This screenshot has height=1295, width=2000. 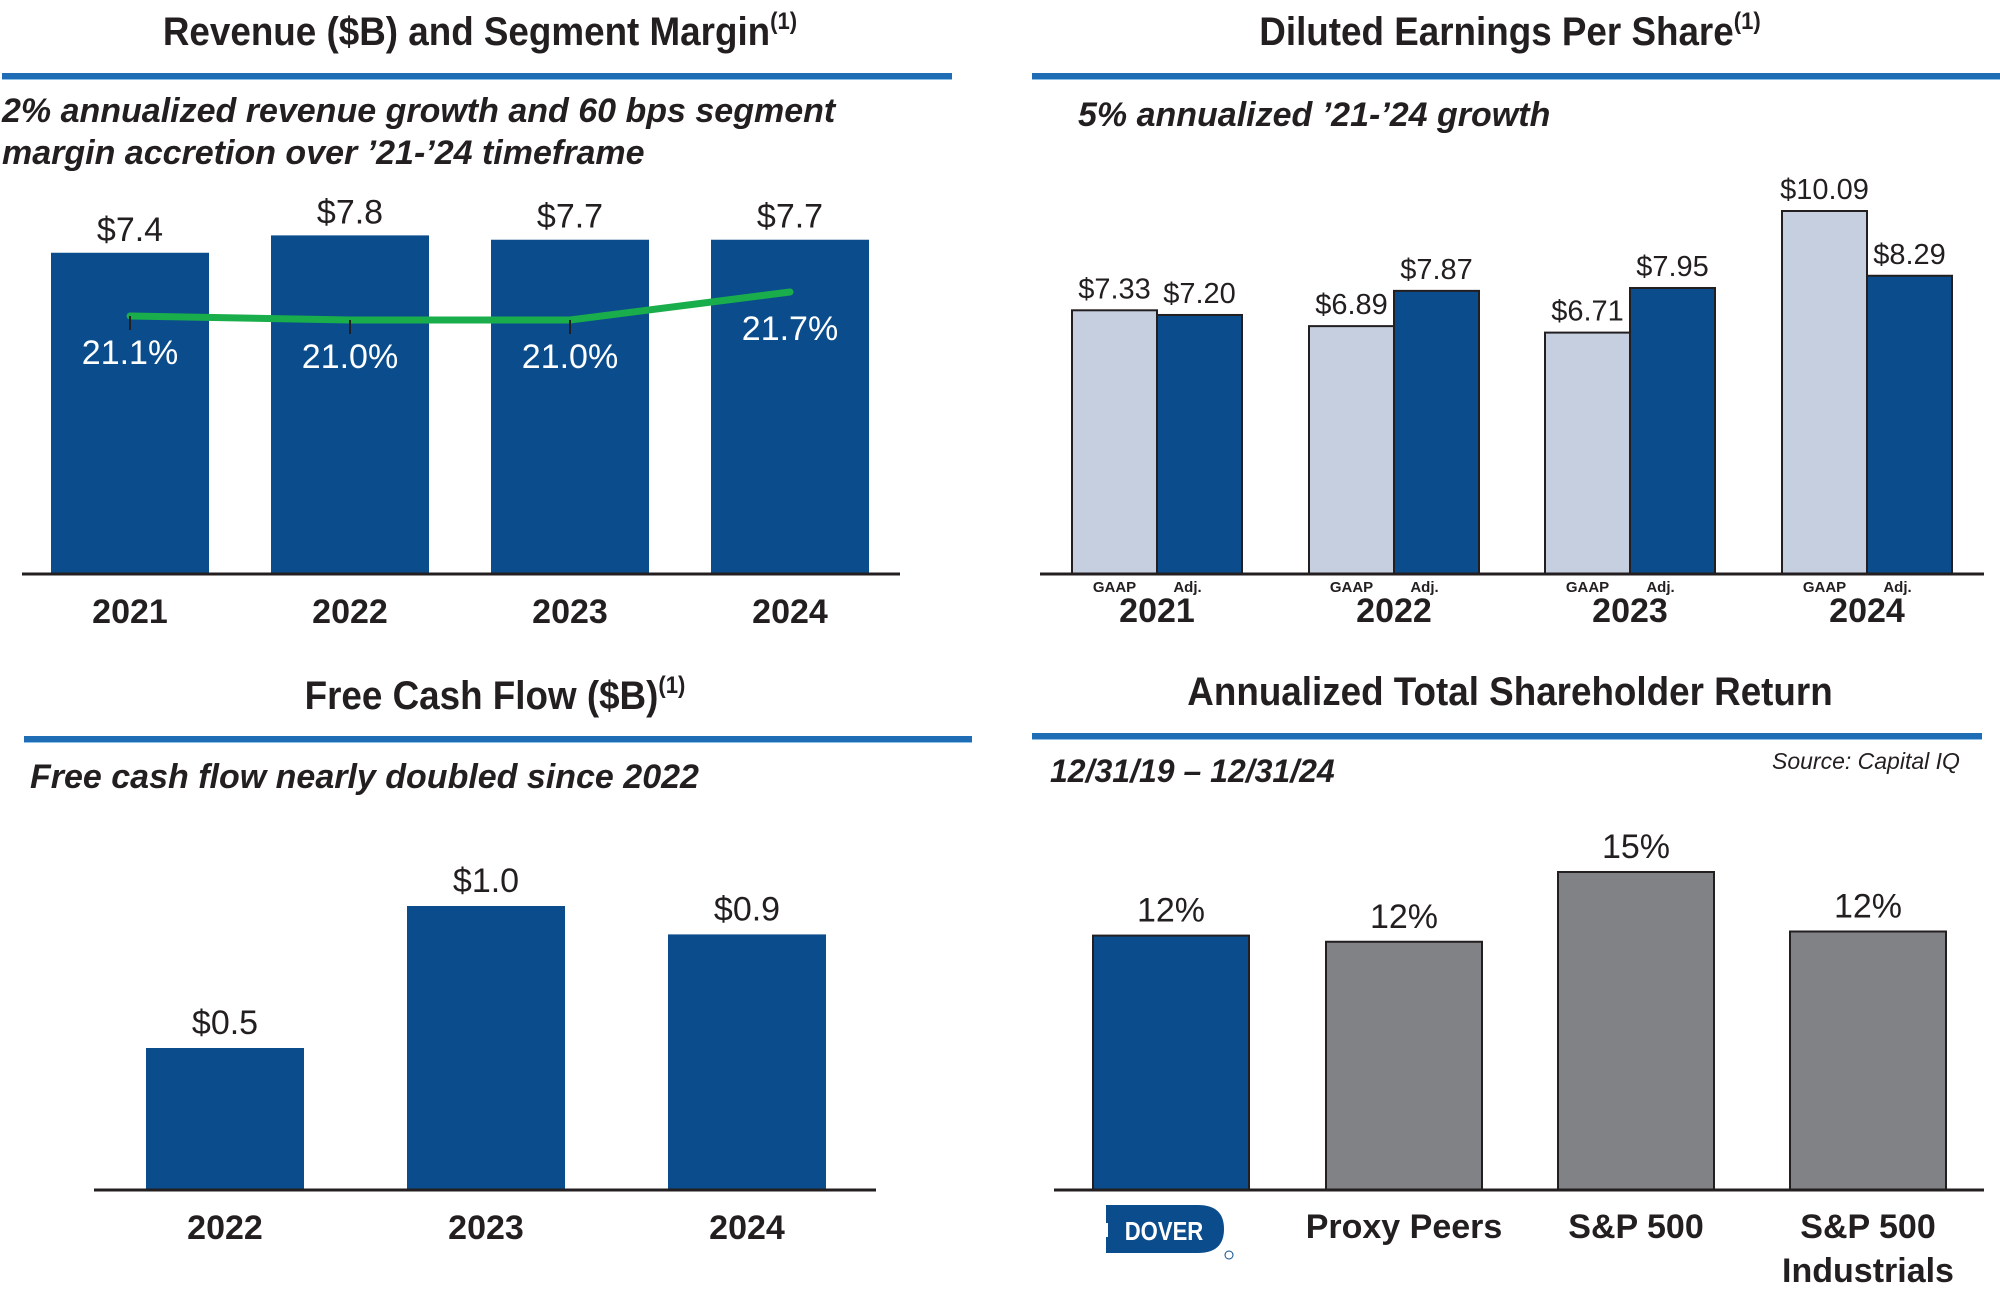 I want to click on eps-gaap-value-label: $7.33, so click(x=1114, y=289).